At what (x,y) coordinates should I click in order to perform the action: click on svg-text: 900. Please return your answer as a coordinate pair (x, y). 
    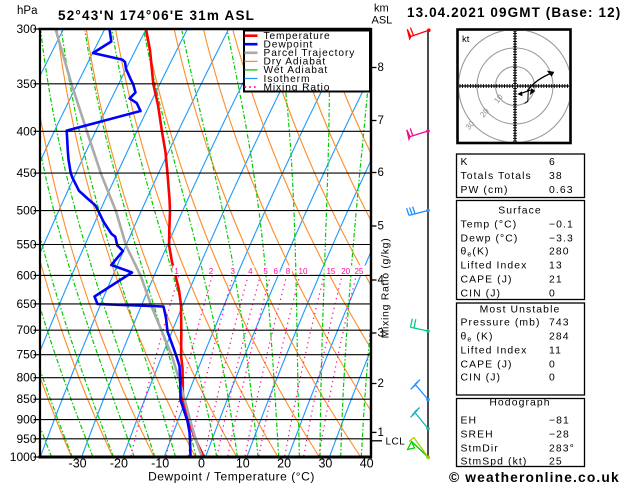
    Looking at the image, I should click on (26, 420).